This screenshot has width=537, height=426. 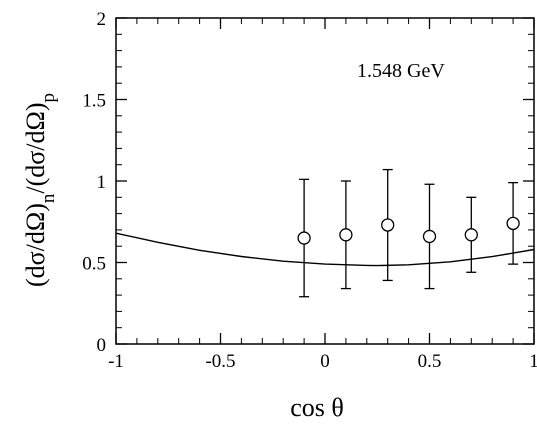 What do you see at coordinates (533, 361) in the screenshot?
I see `x-tick-label: 1` at bounding box center [533, 361].